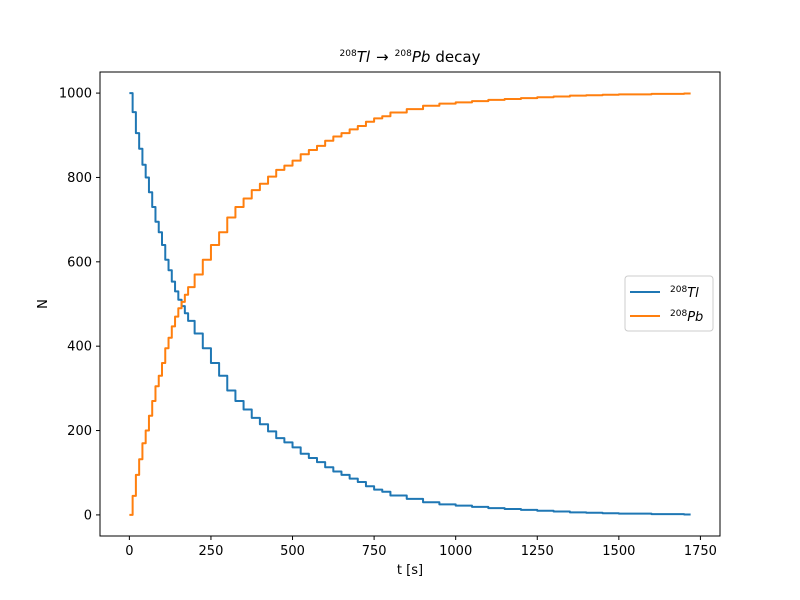  What do you see at coordinates (618, 551) in the screenshot?
I see `x-tick-label: 1500` at bounding box center [618, 551].